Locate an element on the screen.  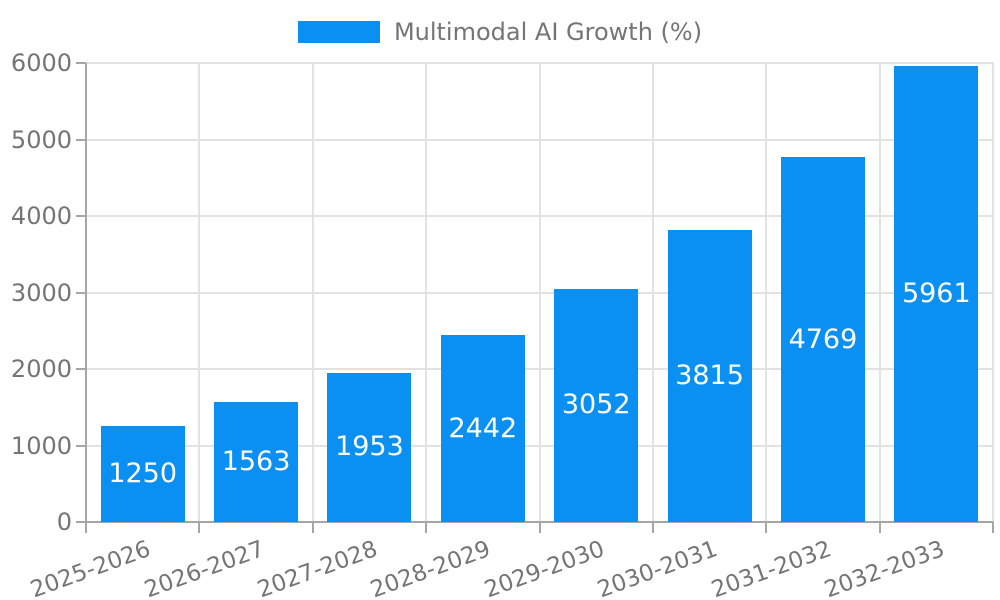
y-axis-line is located at coordinates (86, 298).